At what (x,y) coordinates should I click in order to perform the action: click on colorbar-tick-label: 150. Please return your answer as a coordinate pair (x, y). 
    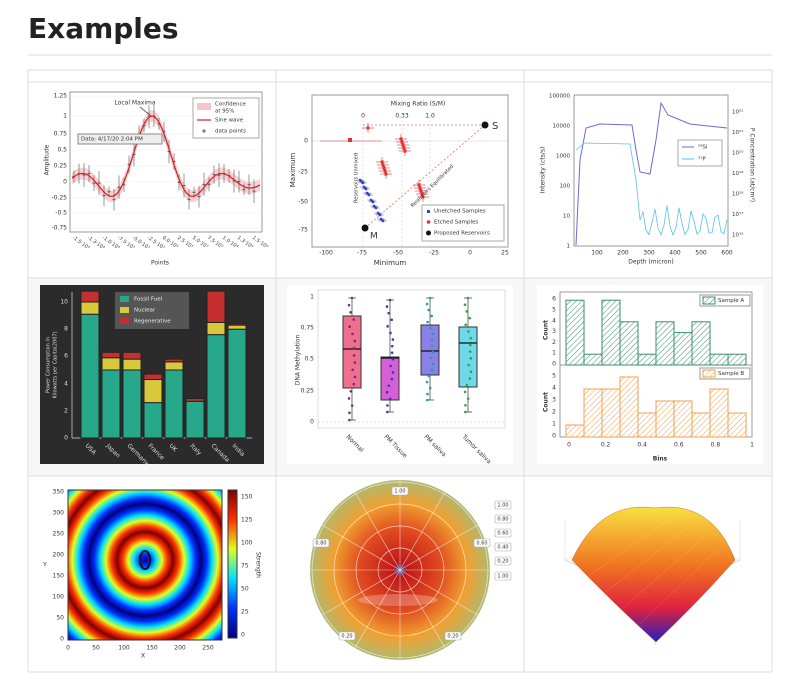
    Looking at the image, I should click on (247, 497).